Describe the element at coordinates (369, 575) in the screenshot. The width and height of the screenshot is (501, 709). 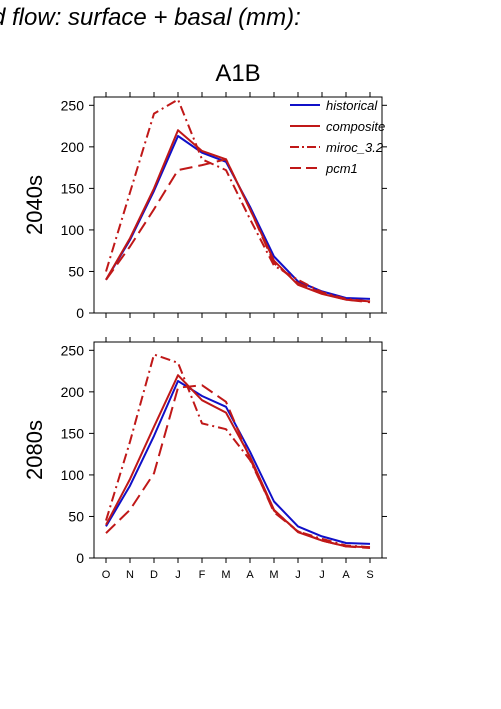
I see `x-tick-label: S` at that location.